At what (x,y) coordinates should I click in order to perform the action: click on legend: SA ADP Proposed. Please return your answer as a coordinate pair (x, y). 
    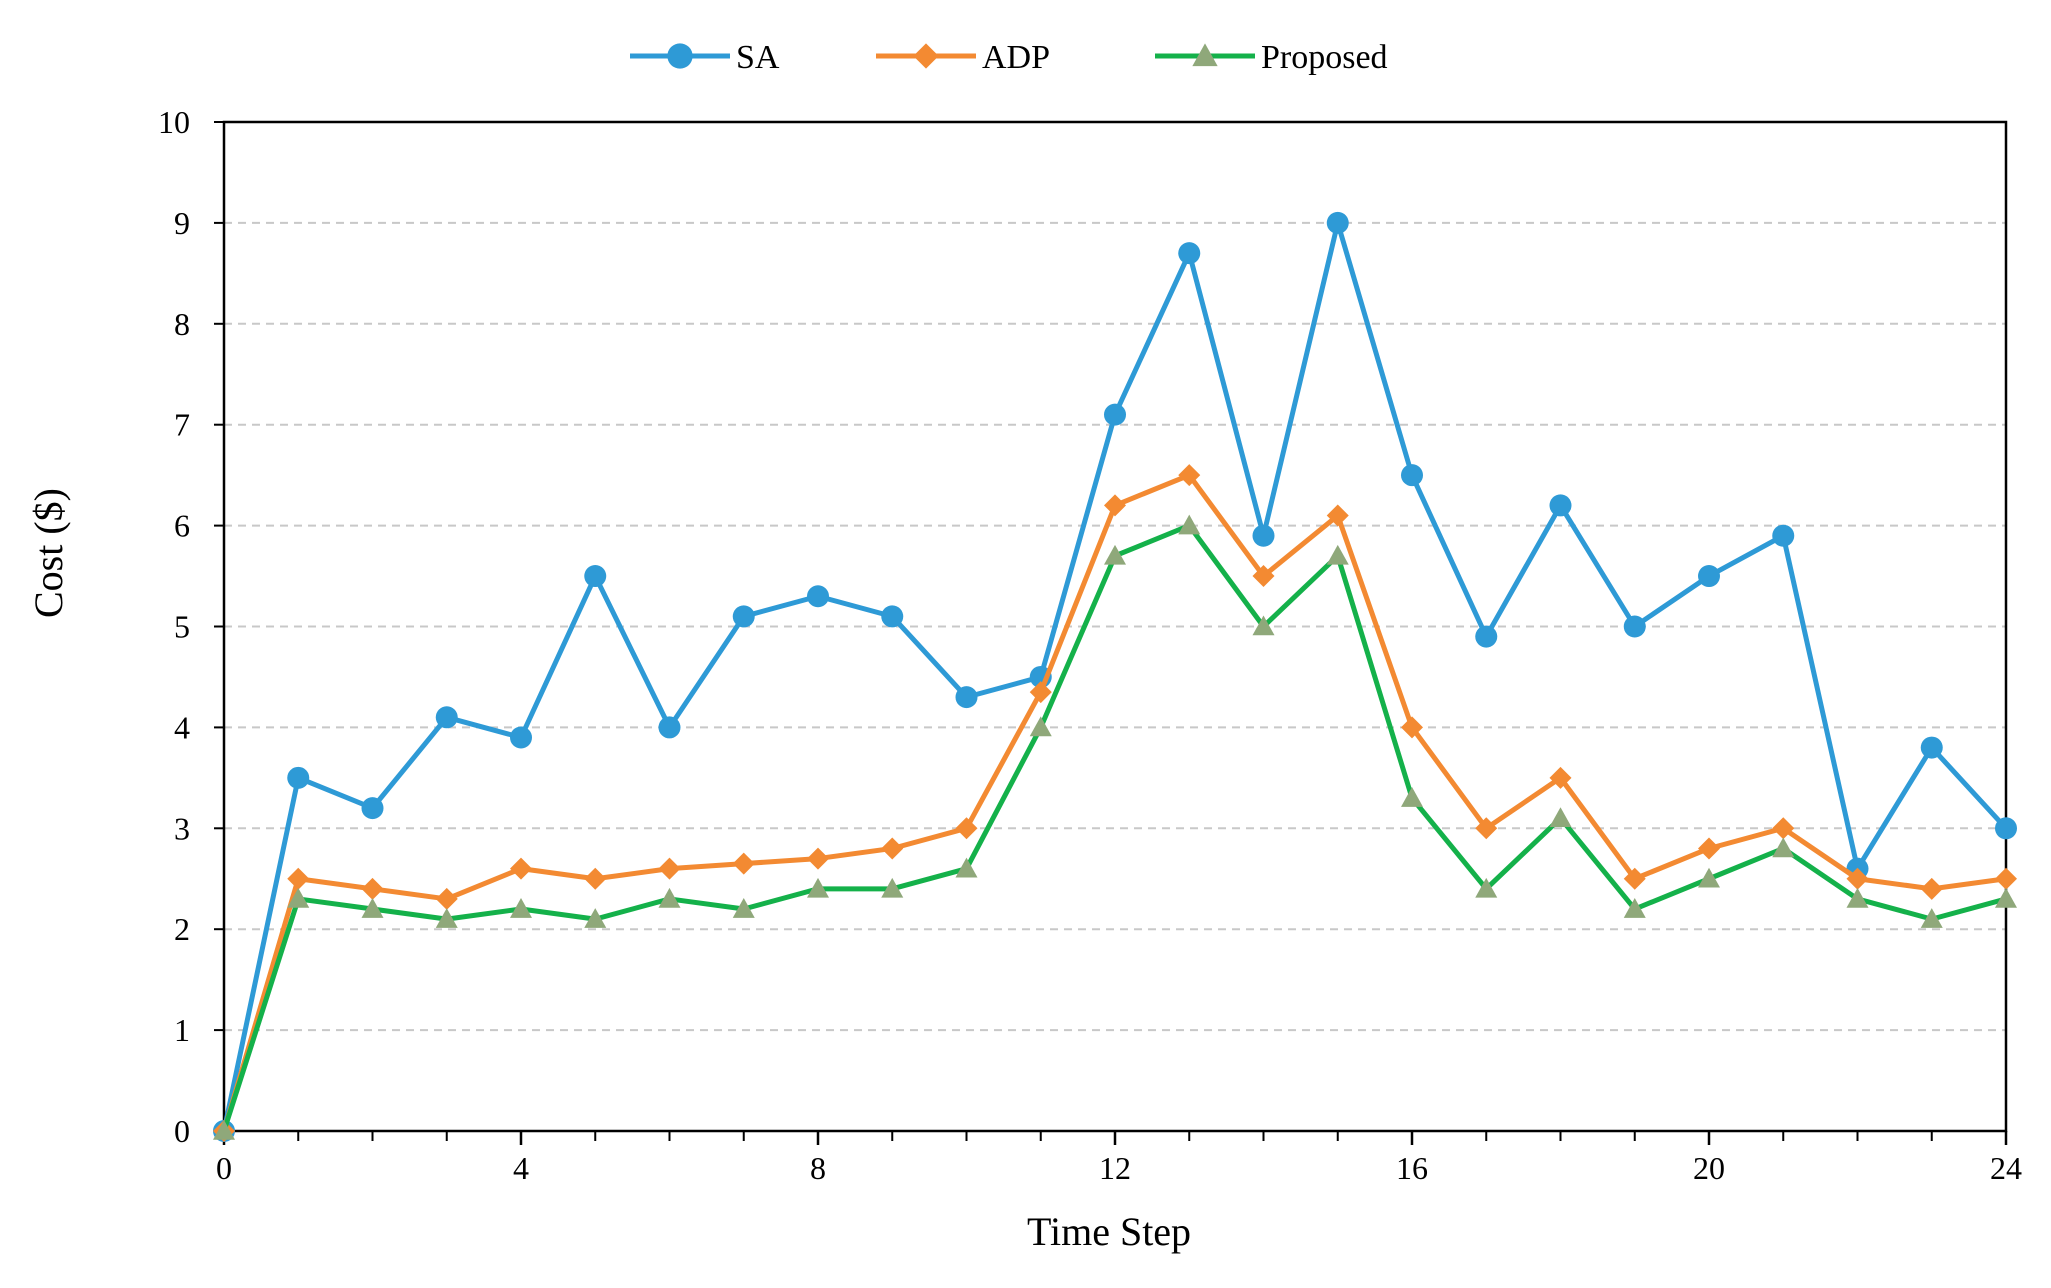
    Looking at the image, I should click on (1009, 57).